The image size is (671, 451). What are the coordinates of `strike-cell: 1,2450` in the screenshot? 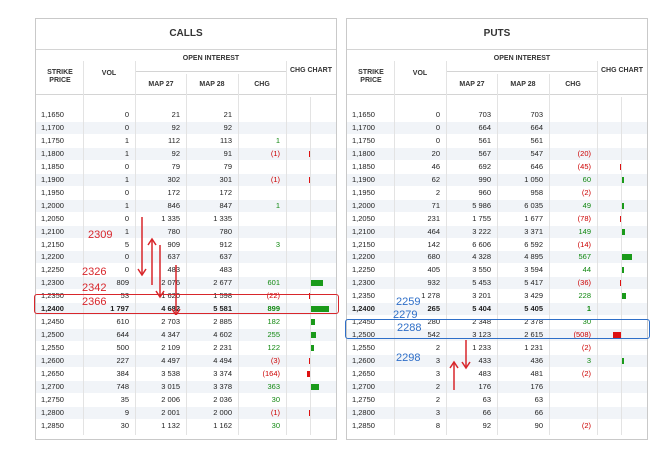 It's located at (363, 322).